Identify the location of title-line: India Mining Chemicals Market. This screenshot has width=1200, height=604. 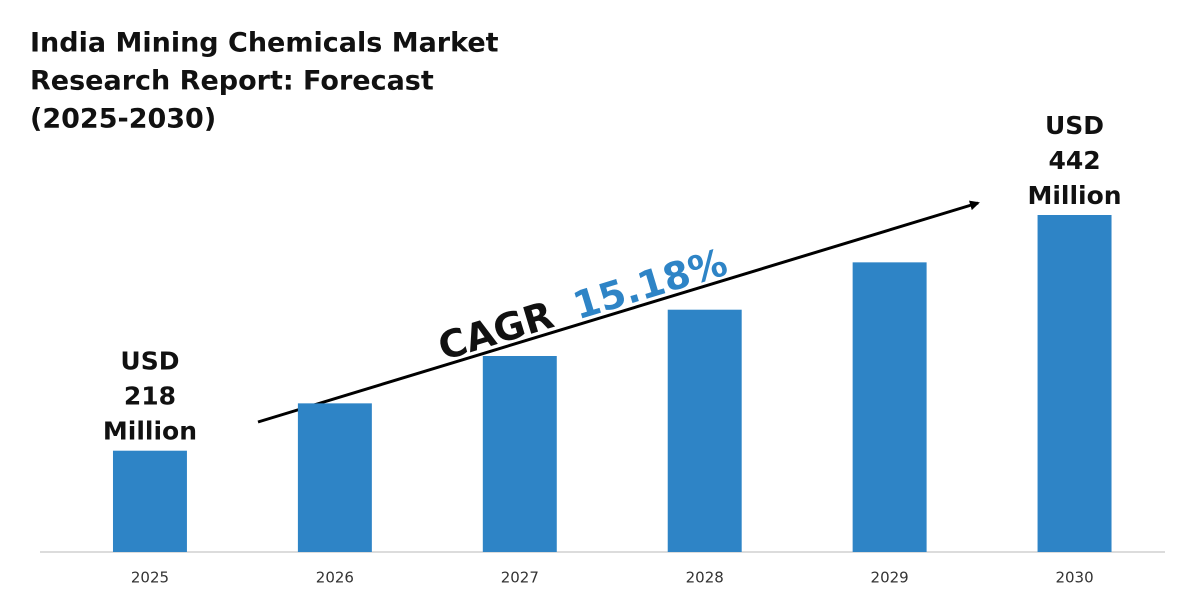
(264, 43).